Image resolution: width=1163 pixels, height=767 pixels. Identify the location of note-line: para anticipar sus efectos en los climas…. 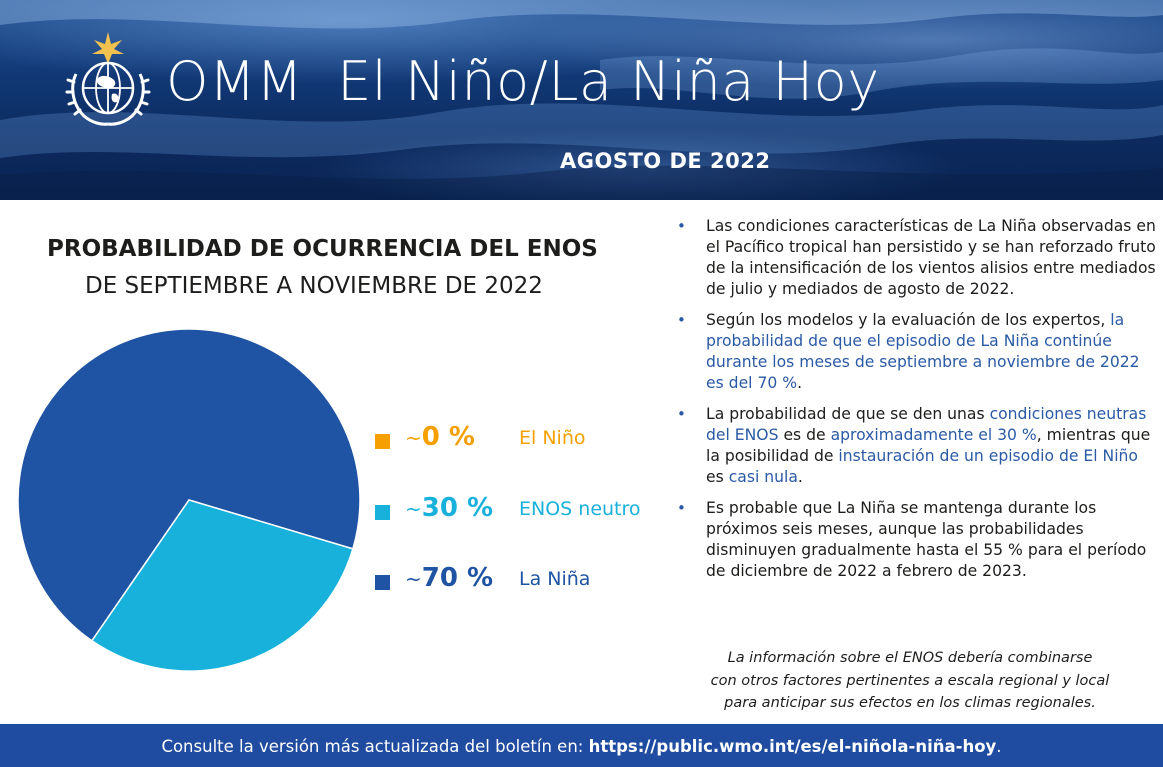
(910, 703).